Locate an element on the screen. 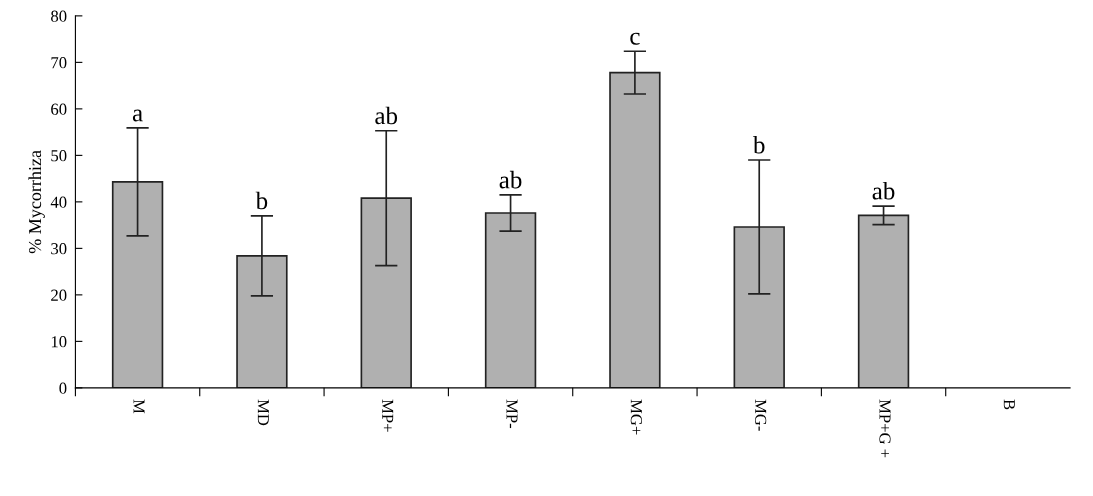 This screenshot has width=1093, height=496. x-tick-label: MP+G + is located at coordinates (885, 428).